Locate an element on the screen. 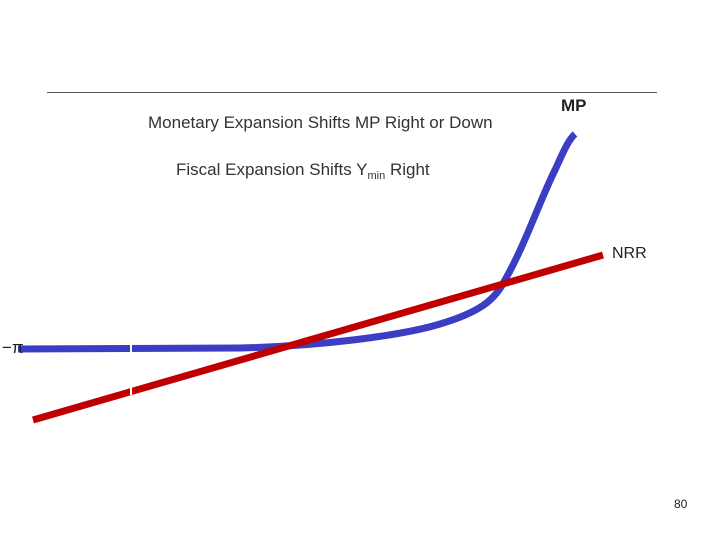 The height and width of the screenshot is (540, 720). fiscal-expansion-label: Fiscal Expansion Shifts Ymin Right is located at coordinates (303, 171).